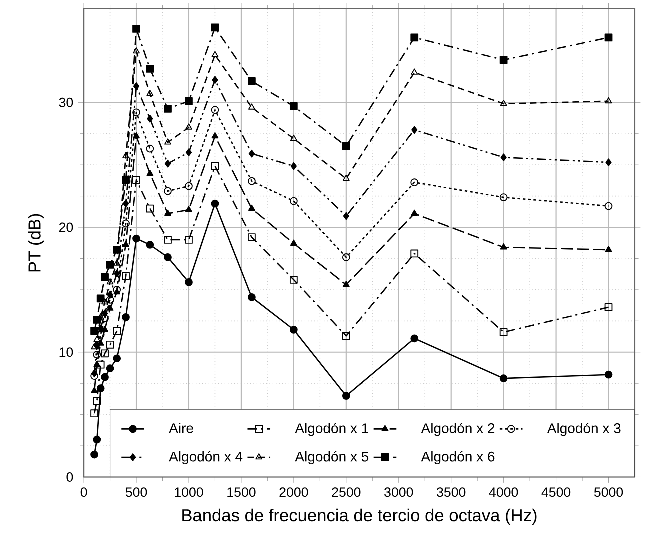  What do you see at coordinates (399, 492) in the screenshot?
I see `x-tick-label: 3000` at bounding box center [399, 492].